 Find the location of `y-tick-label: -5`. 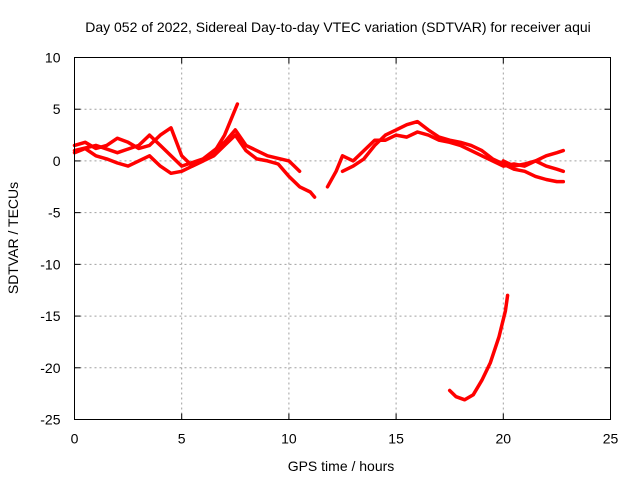

y-tick-label: -5 is located at coordinates (54, 213).